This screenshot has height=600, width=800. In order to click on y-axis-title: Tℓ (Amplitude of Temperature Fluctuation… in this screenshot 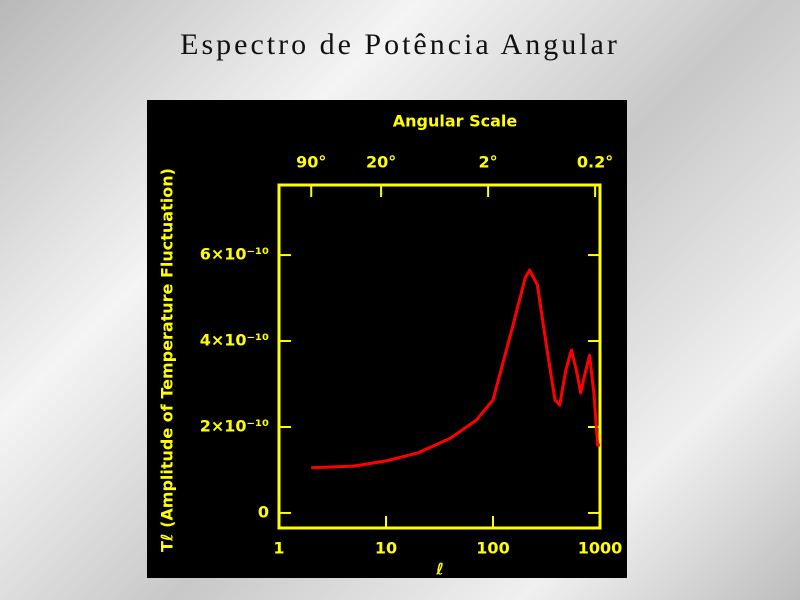, I will do `click(167, 360)`.